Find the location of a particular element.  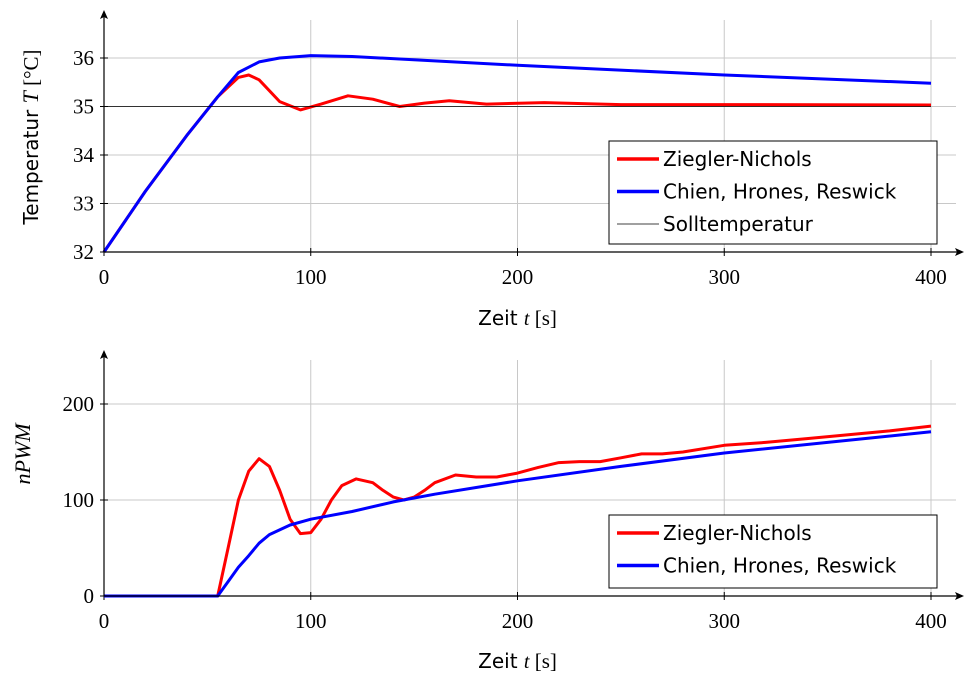

legend: Ziegler-Nichols Chien, Hrones, Reswick is located at coordinates (773, 551).